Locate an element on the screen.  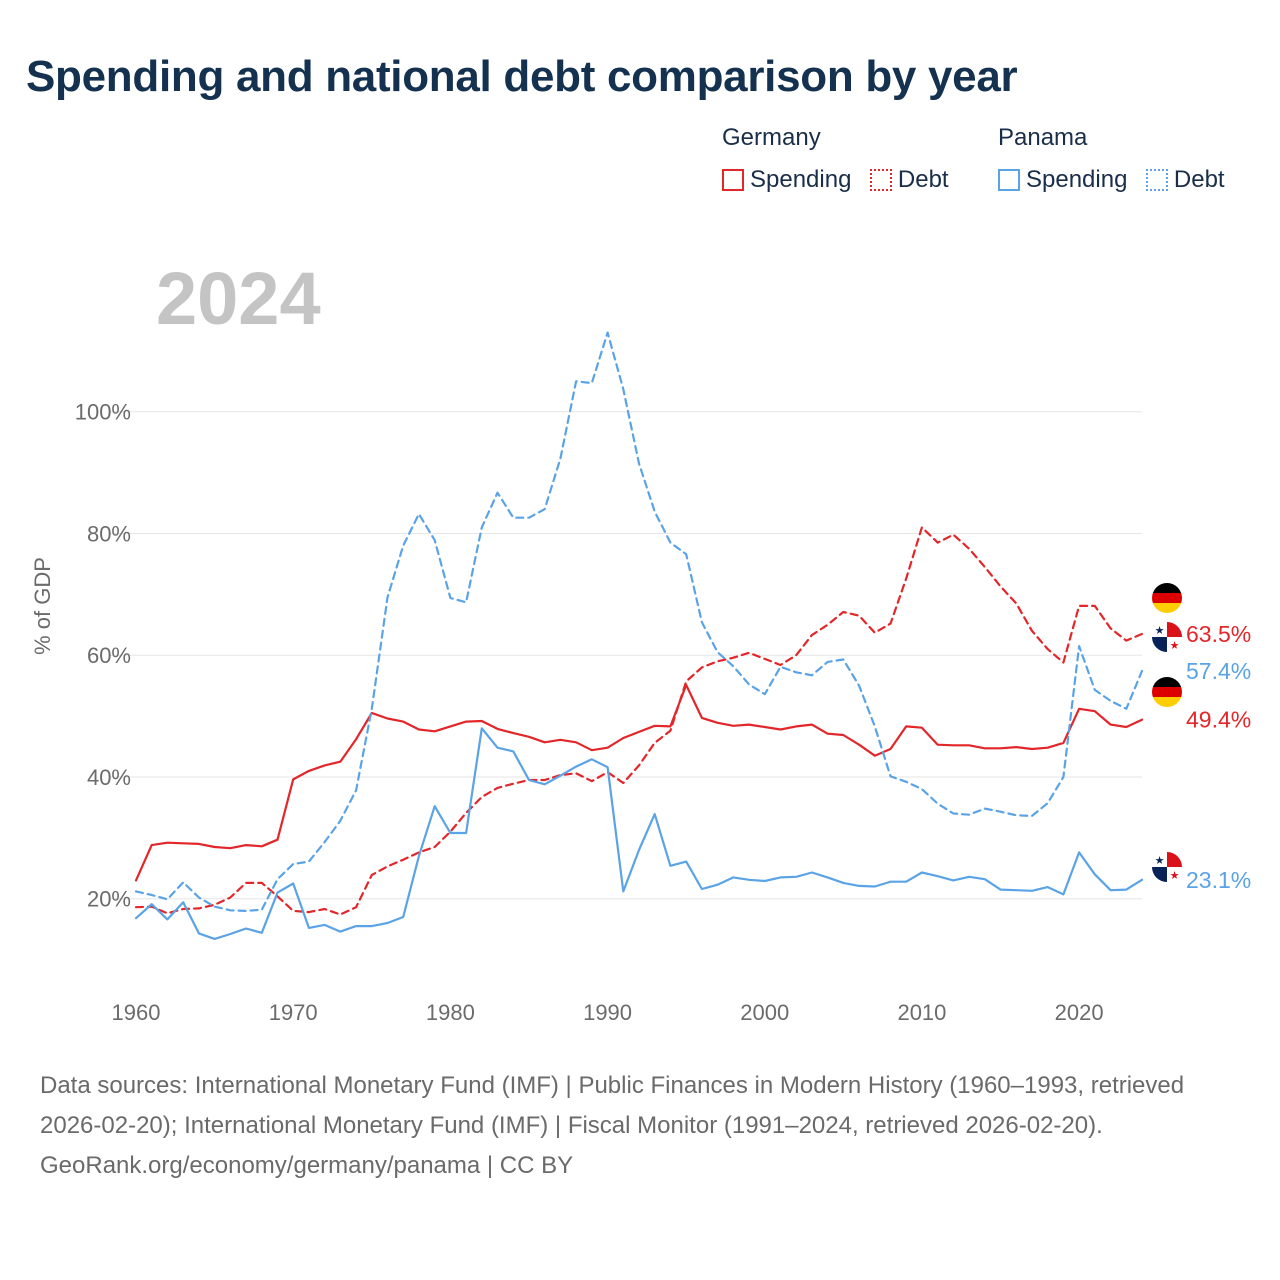
legend-germany-debt: Debt is located at coordinates (909, 180).